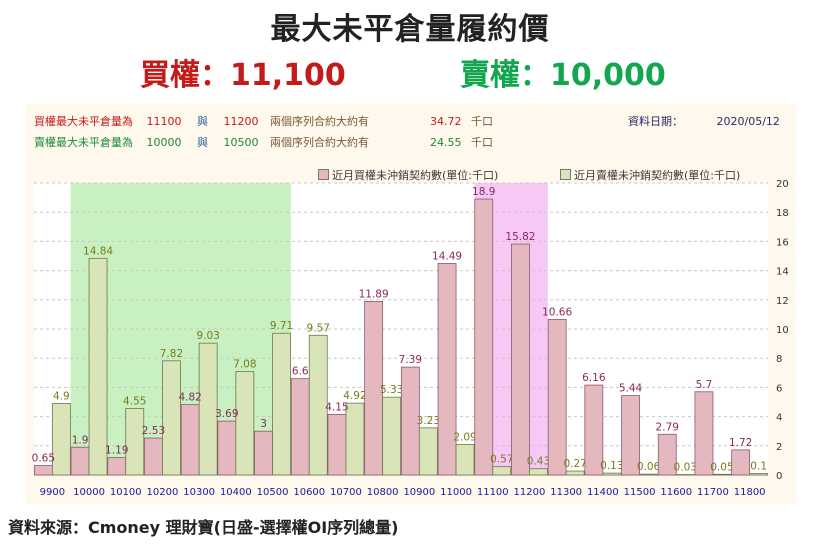 This screenshot has width=820, height=548. What do you see at coordinates (203, 527) in the screenshot?
I see `data-source: 資料來源：Cmoney 理財寶(日盛-選擇權OI序列總量)` at bounding box center [203, 527].